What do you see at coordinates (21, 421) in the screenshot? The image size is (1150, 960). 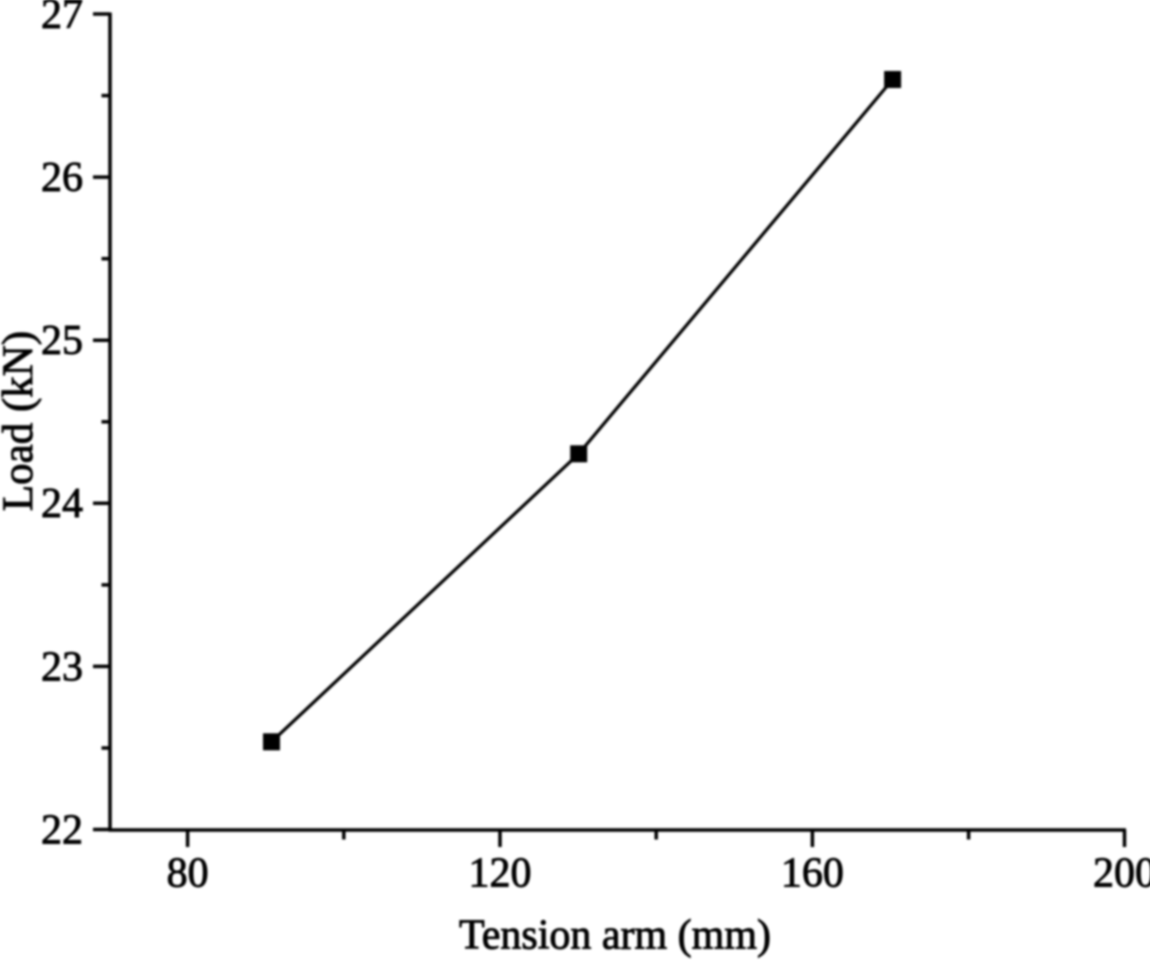 I see `svg-text: Load (kN)` at bounding box center [21, 421].